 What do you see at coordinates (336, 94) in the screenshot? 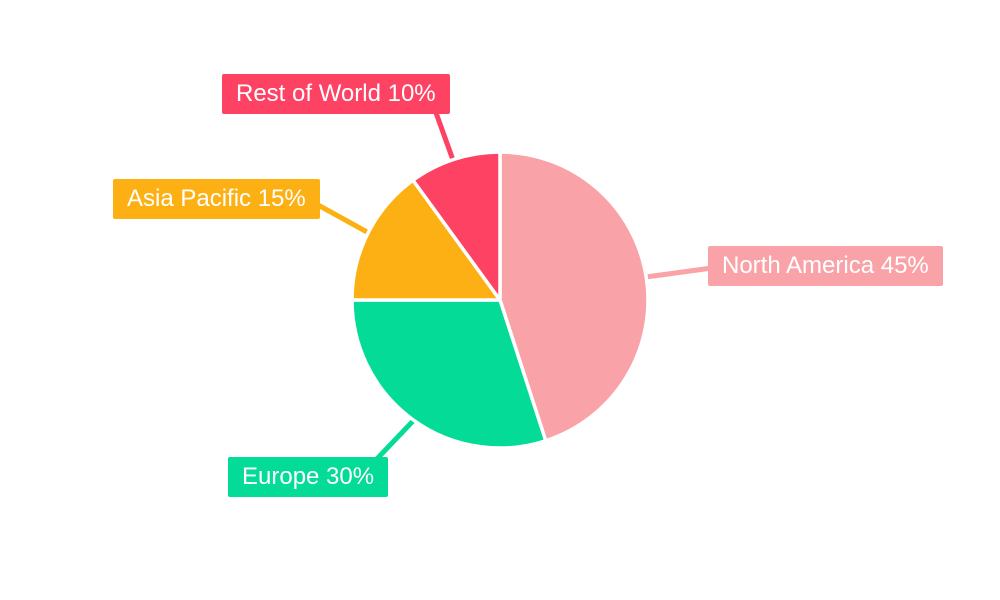
I see `slice-label-rest-of-world: Rest of World 10%` at bounding box center [336, 94].